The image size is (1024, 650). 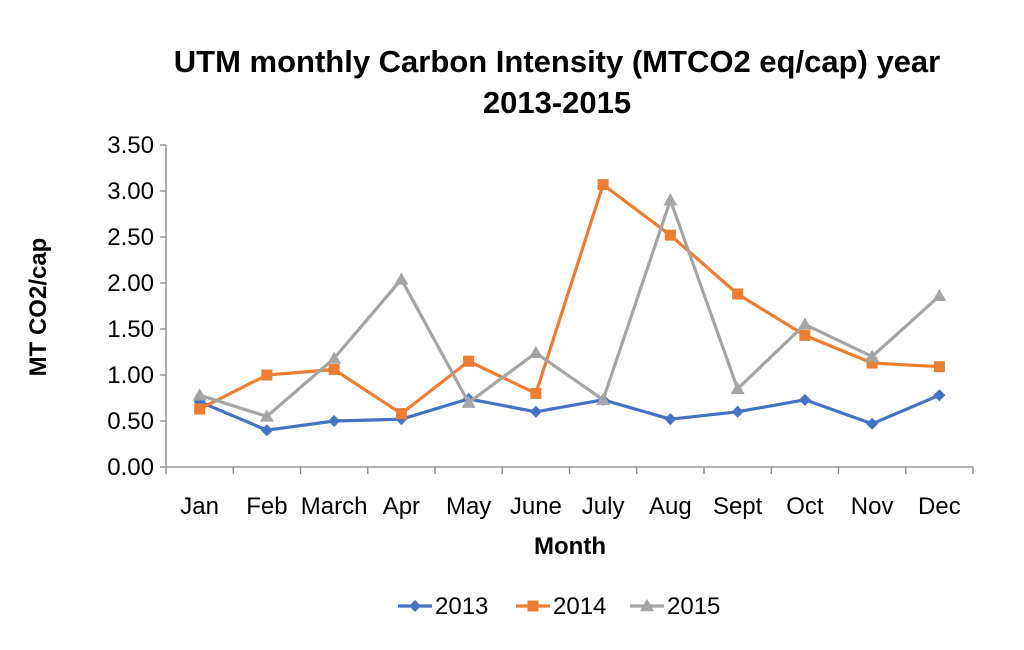 I want to click on x-tick-label: May, so click(x=468, y=506).